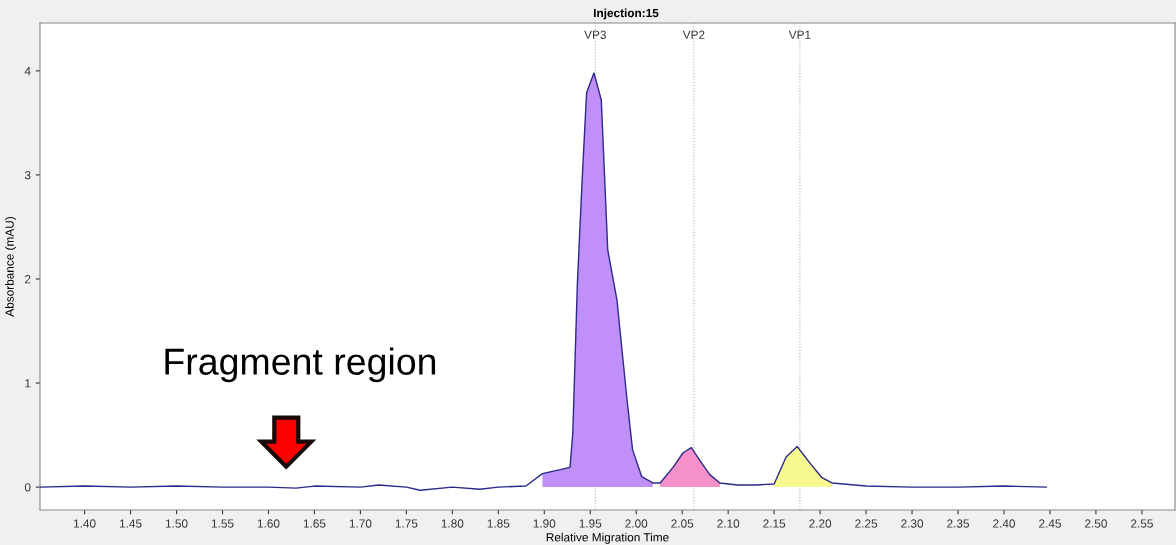 The image size is (1176, 545). What do you see at coordinates (268, 523) in the screenshot?
I see `x-tick-label: 1.60` at bounding box center [268, 523].